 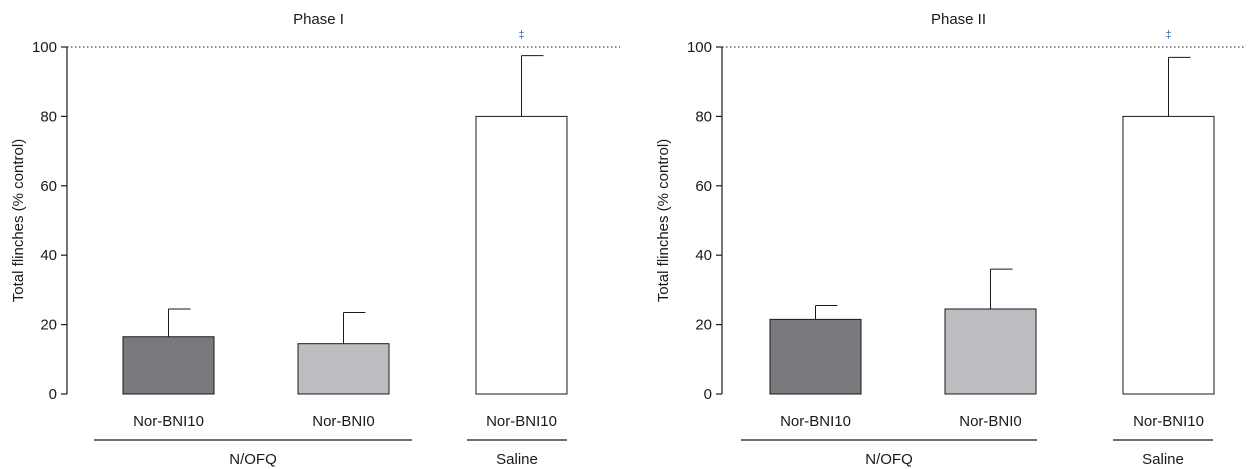 What do you see at coordinates (958, 19) in the screenshot?
I see `chart-title: Phase II` at bounding box center [958, 19].